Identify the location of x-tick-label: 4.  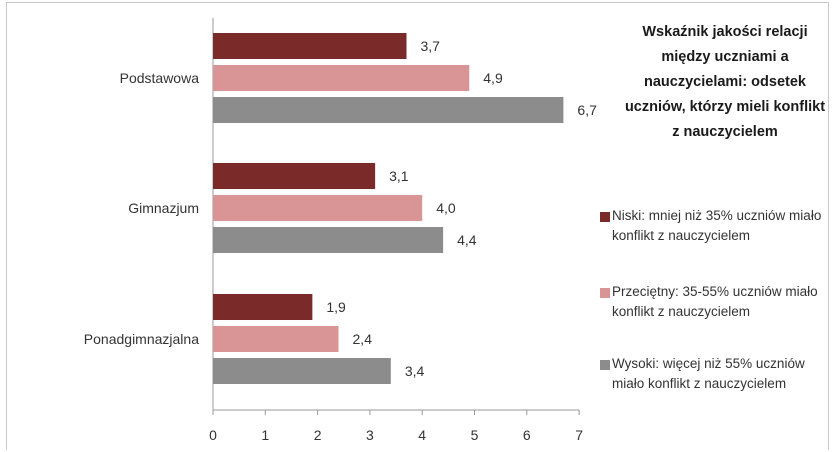
(422, 435).